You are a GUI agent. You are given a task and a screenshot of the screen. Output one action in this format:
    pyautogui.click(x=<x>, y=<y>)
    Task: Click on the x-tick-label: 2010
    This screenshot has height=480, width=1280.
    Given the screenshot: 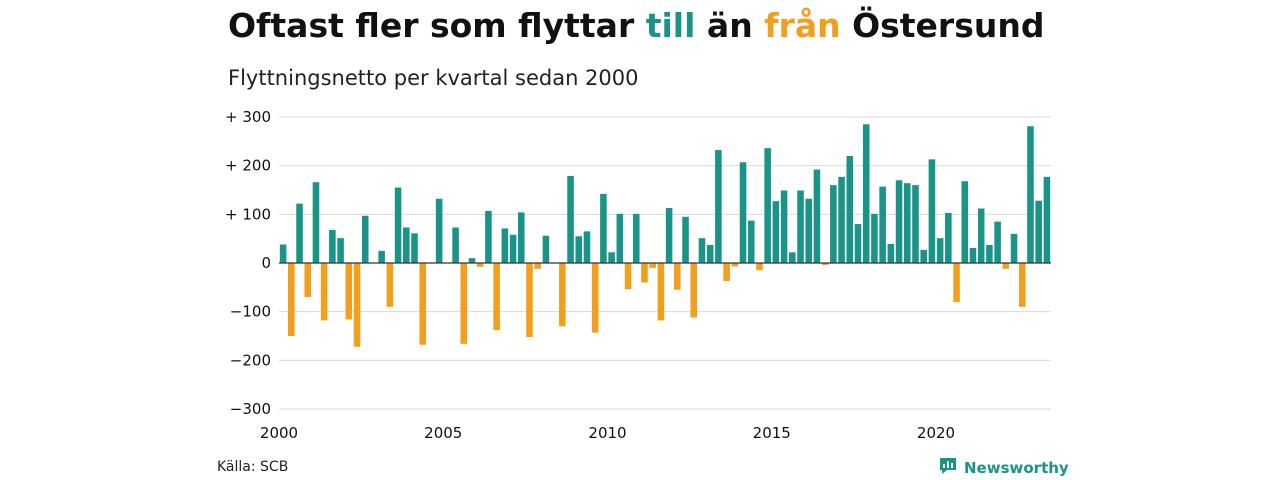 What is the action you would take?
    pyautogui.click(x=607, y=433)
    